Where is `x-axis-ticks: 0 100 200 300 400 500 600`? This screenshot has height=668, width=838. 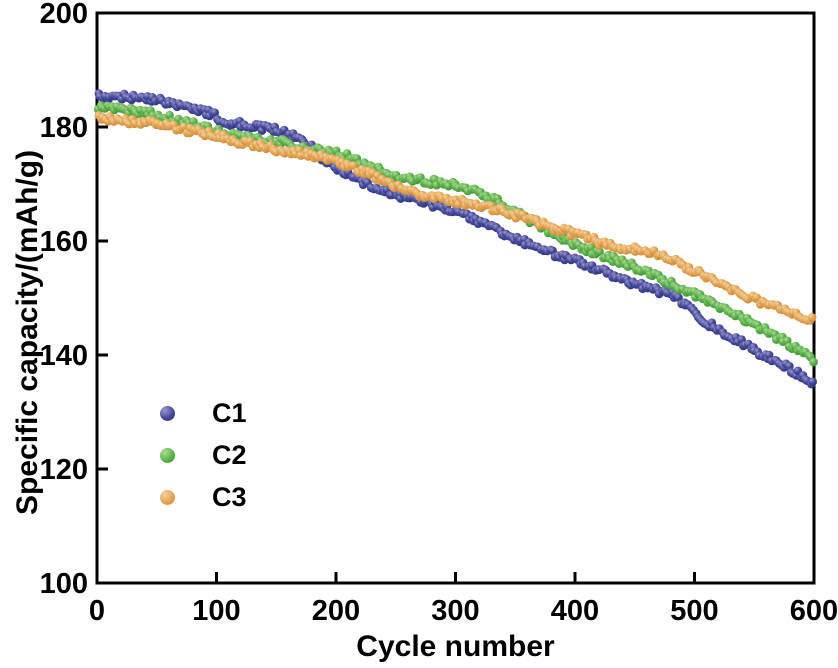 x-axis-ticks: 0 100 200 300 400 500 600 is located at coordinates (463, 599).